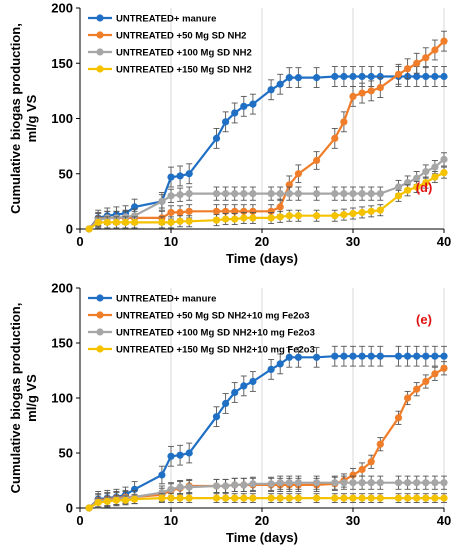 This screenshot has height=550, width=457. Describe the element at coordinates (166, 19) in the screenshot. I see `legend-label: UNTREATED+ manure` at that location.